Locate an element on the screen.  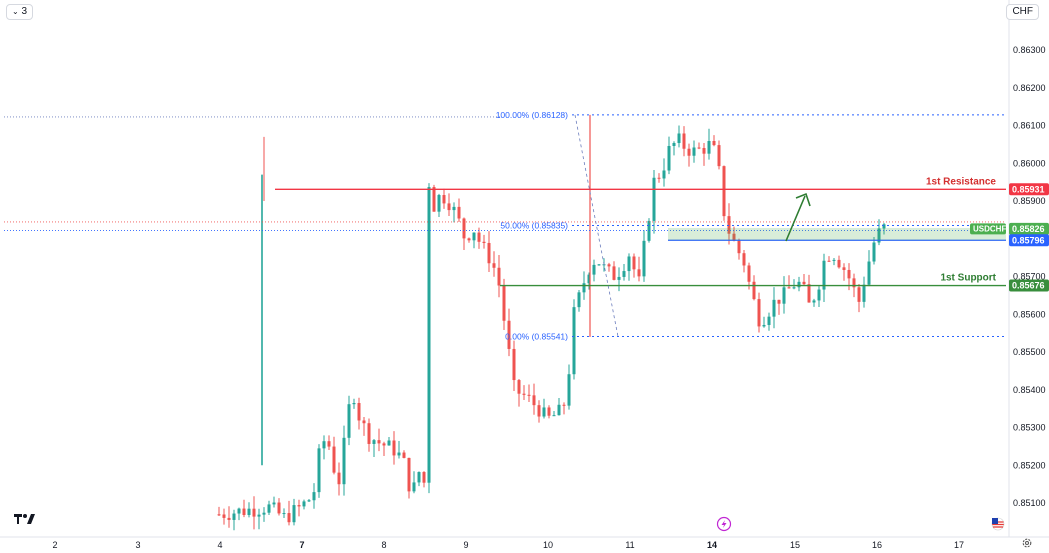
svg-text: 0.85931 is located at coordinates (1028, 189).